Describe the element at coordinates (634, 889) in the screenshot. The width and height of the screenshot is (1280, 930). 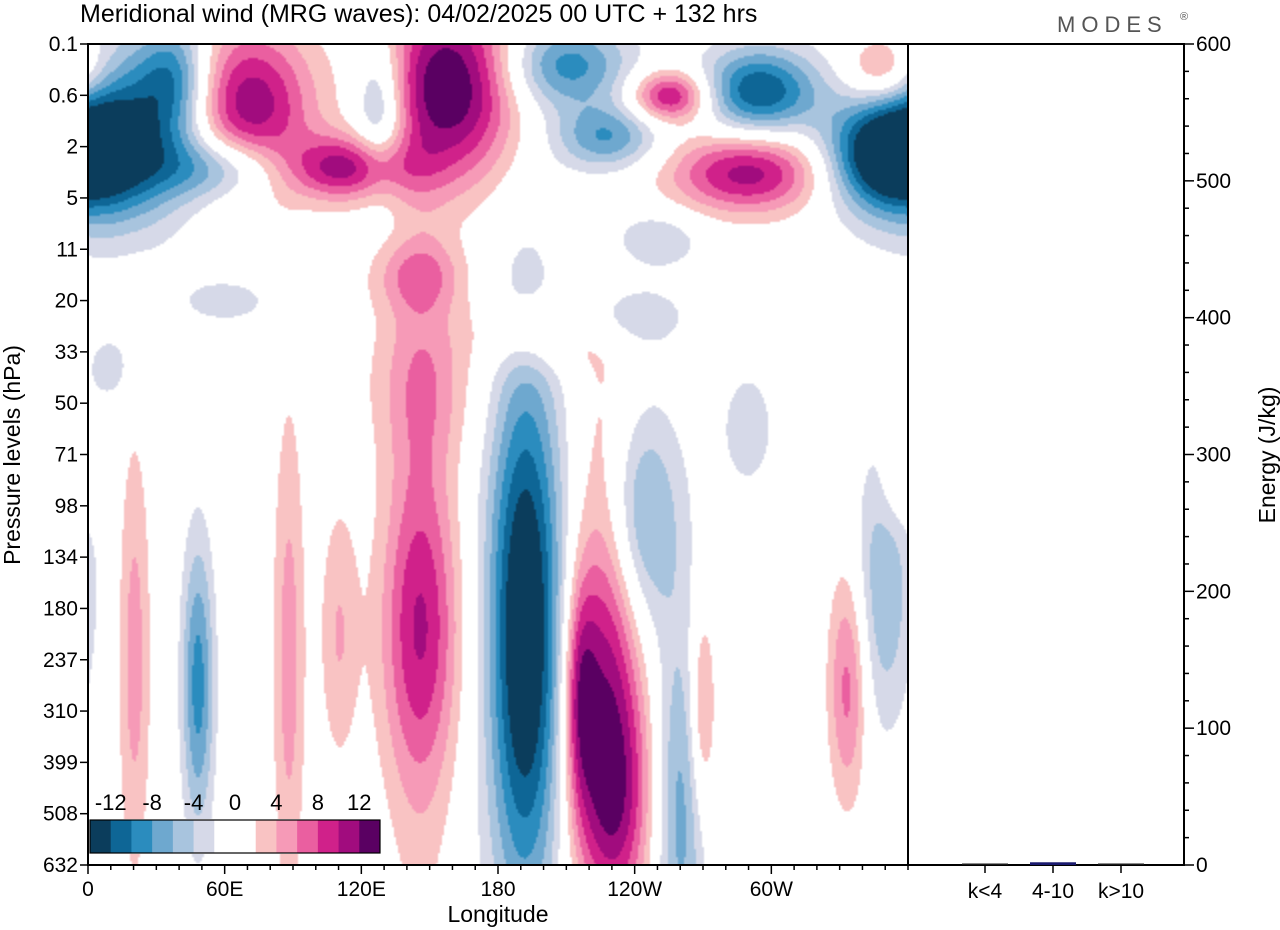
I see `x-tick-label: 120W` at that location.